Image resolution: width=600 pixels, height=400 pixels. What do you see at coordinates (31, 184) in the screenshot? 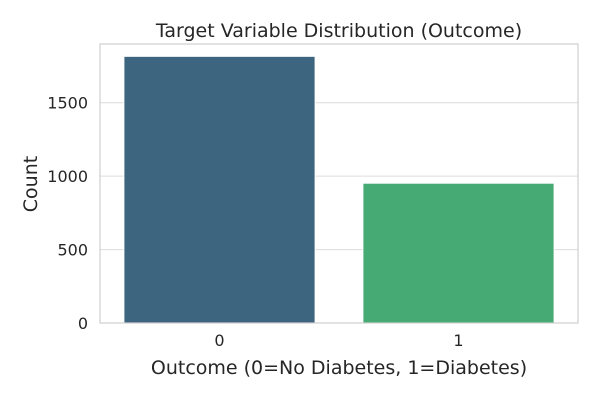
I see `y-axis-label: Count` at bounding box center [31, 184].